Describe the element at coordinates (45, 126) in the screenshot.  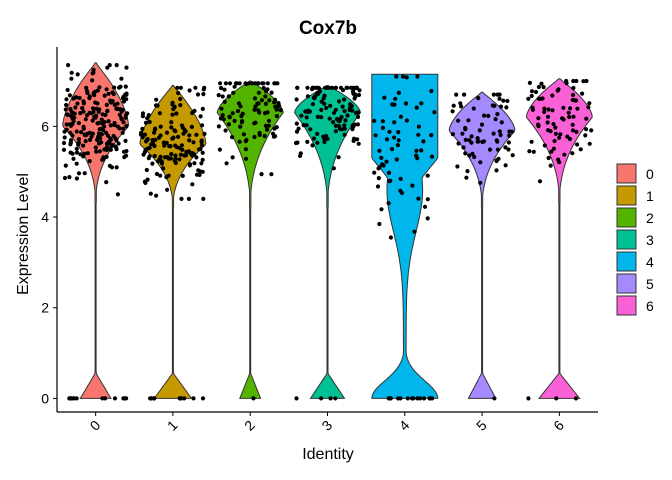
I see `y-tick-label: 6` at that location.